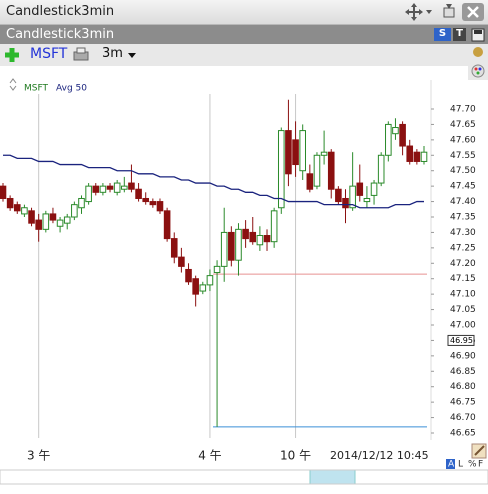 This screenshot has height=494, width=488. What do you see at coordinates (478, 62) in the screenshot?
I see `side-icon-set` at bounding box center [478, 62].